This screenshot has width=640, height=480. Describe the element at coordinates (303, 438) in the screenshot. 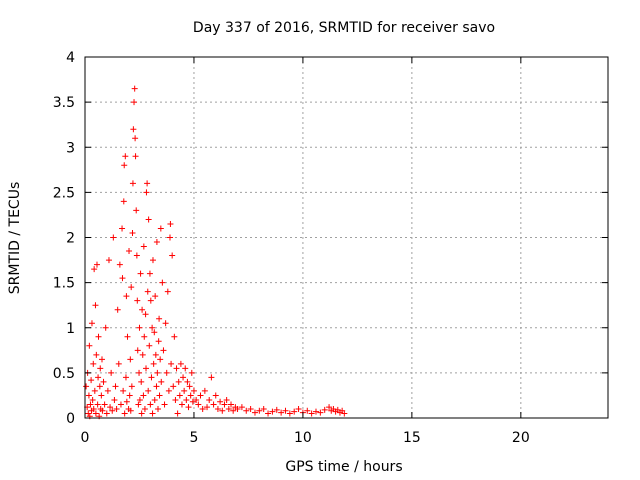

I see `x-tick-label: 10` at that location.